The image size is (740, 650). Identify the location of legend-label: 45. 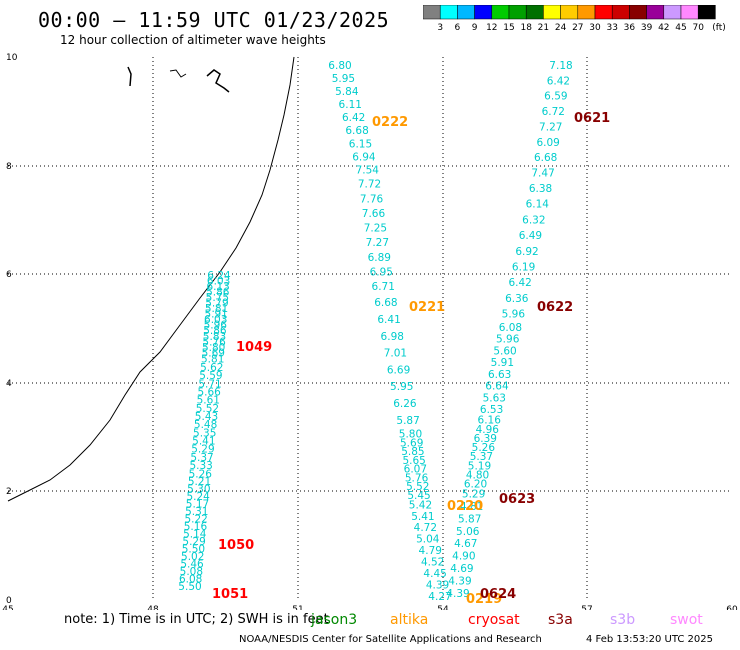
(680, 28).